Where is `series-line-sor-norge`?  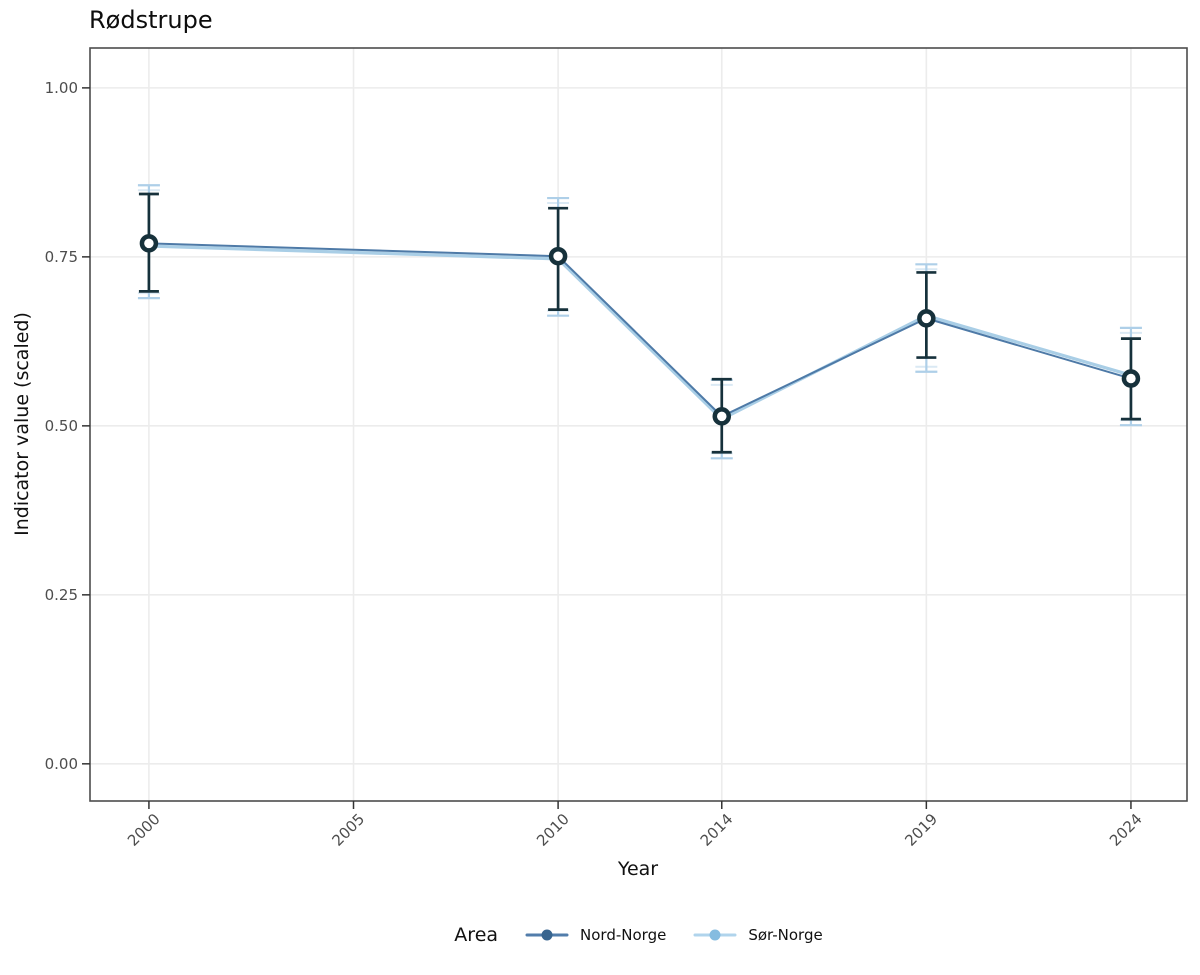
series-line-sor-norge is located at coordinates (640, 332).